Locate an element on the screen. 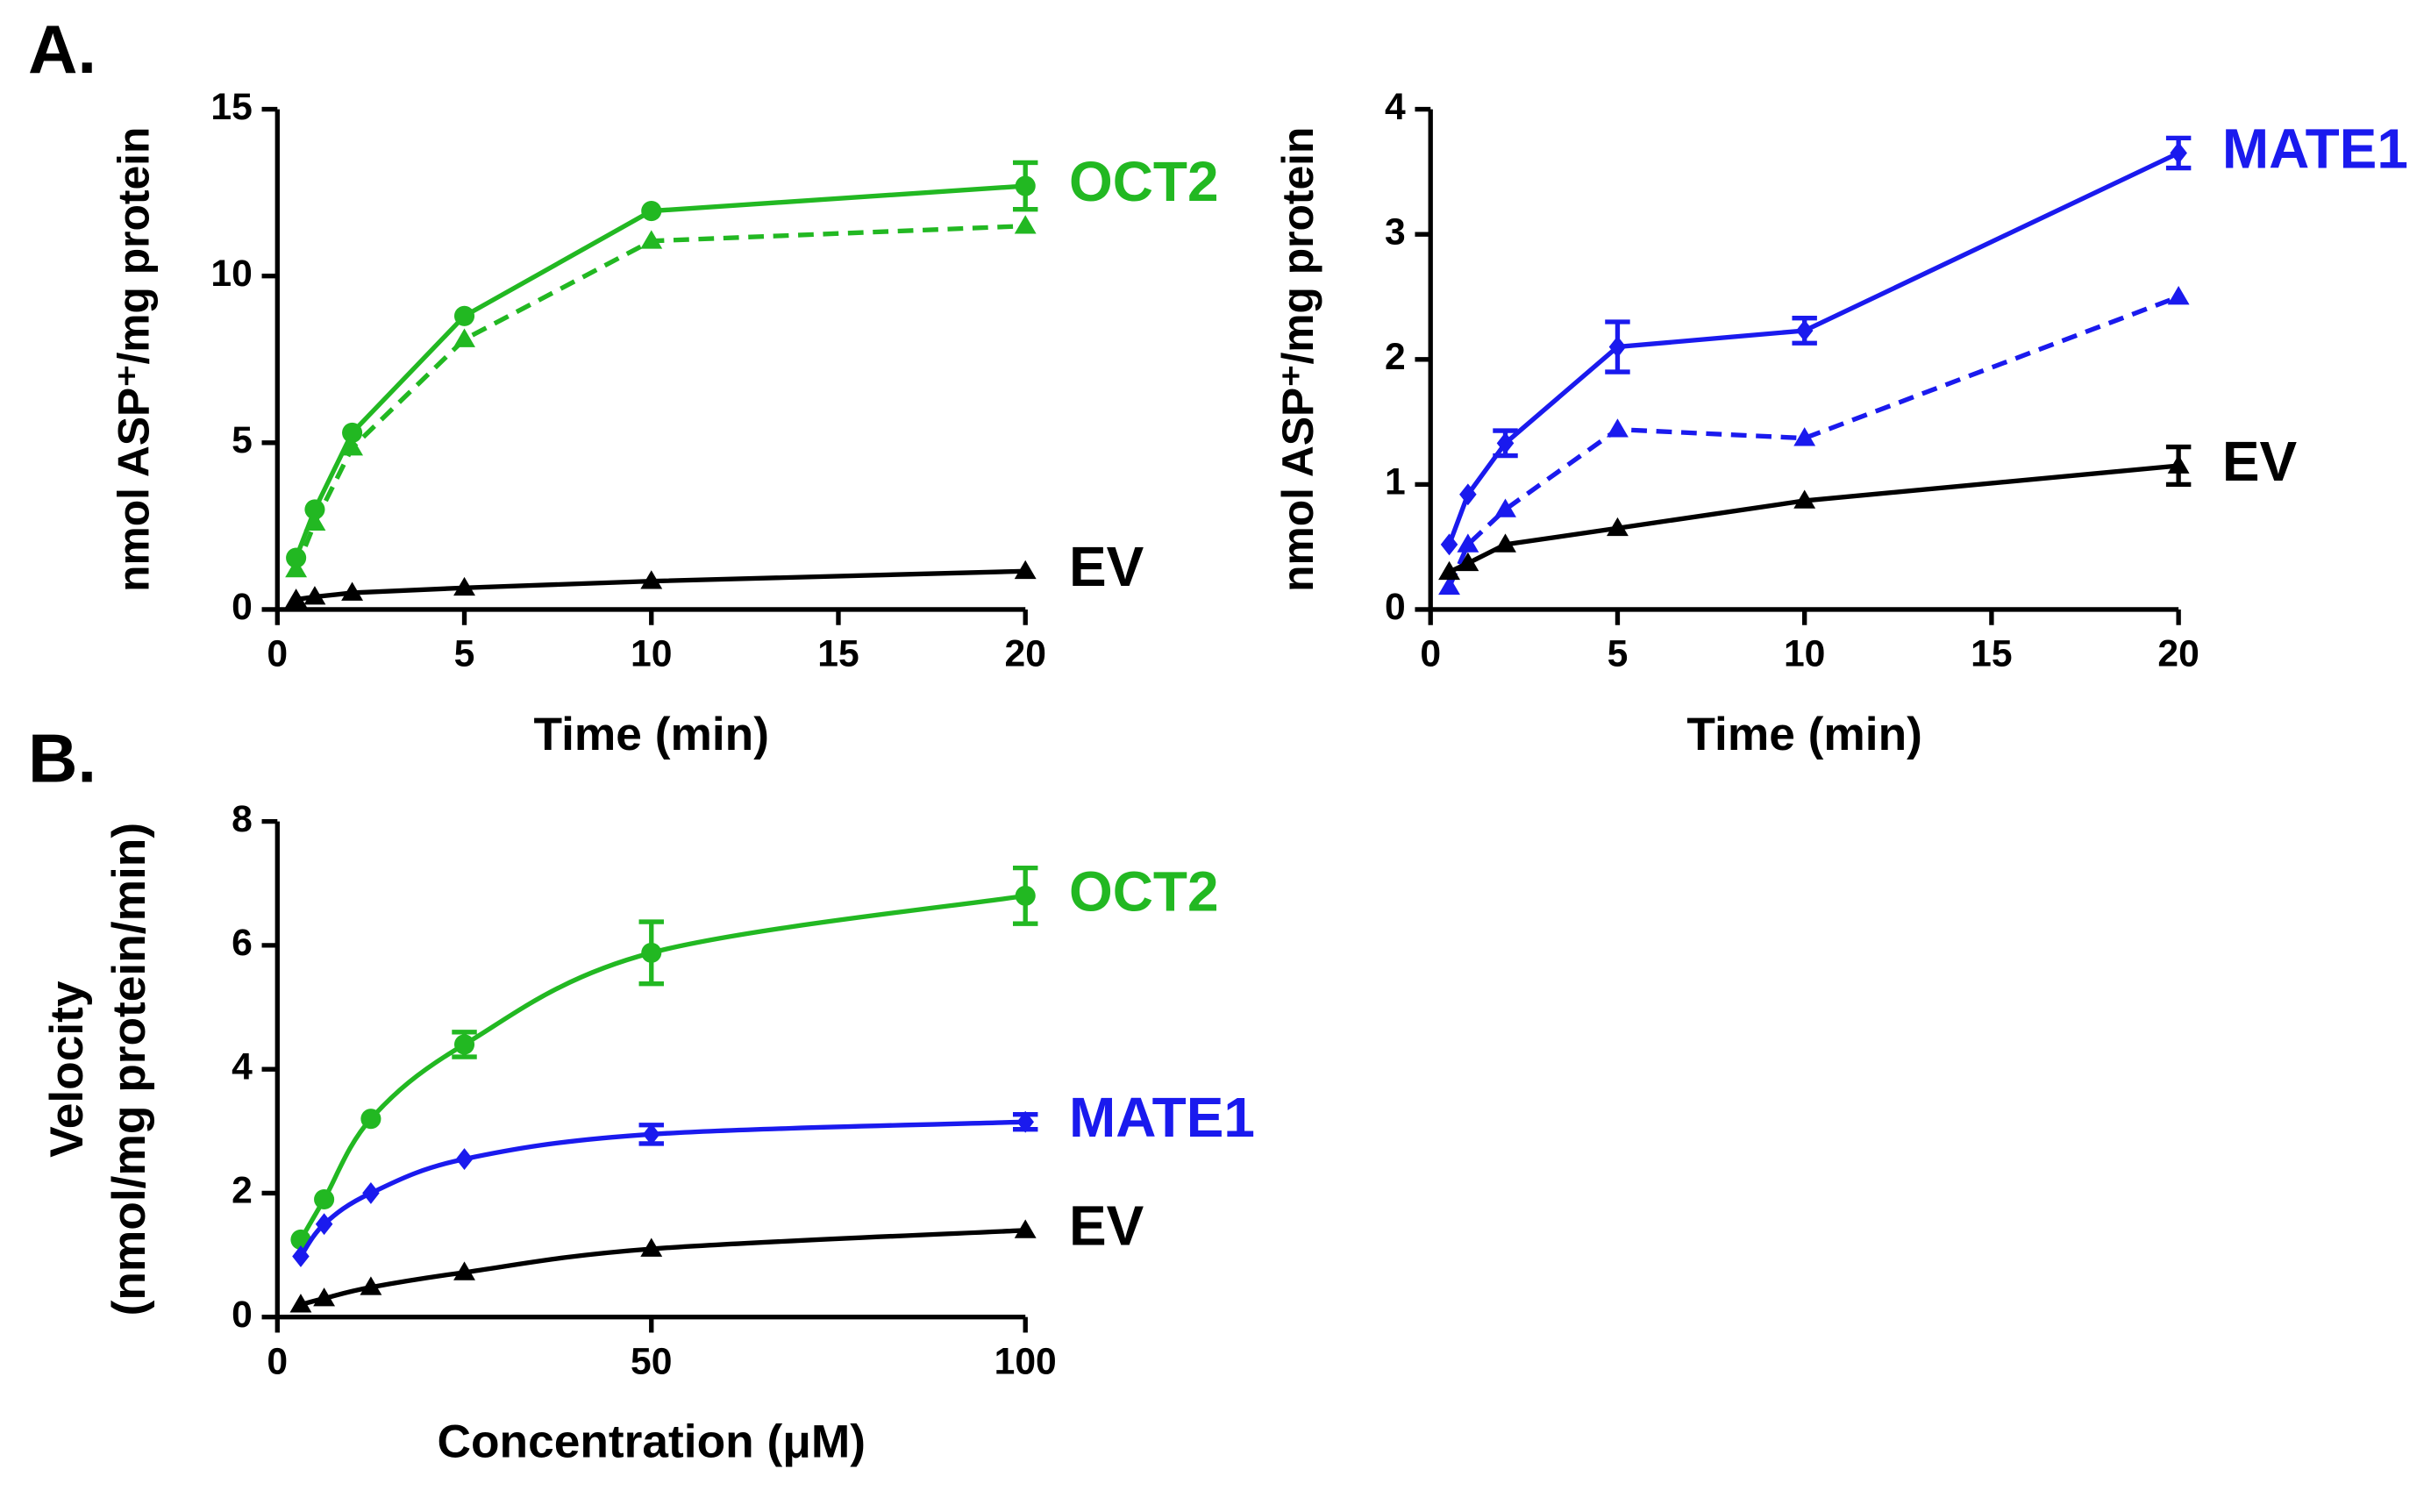  y-tick-label: 15 is located at coordinates (231, 107).